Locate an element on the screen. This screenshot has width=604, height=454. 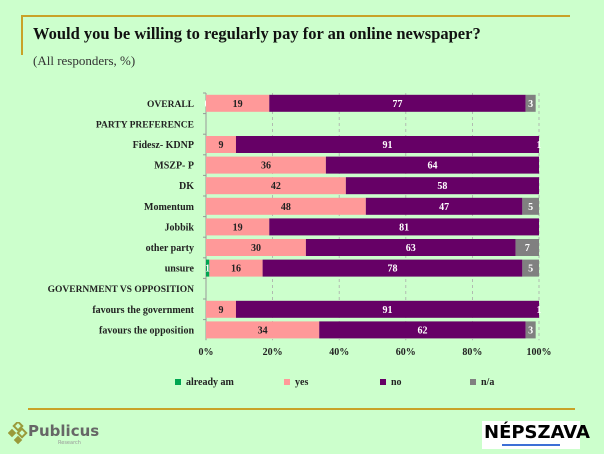
data-label: 47 is located at coordinates (444, 207).